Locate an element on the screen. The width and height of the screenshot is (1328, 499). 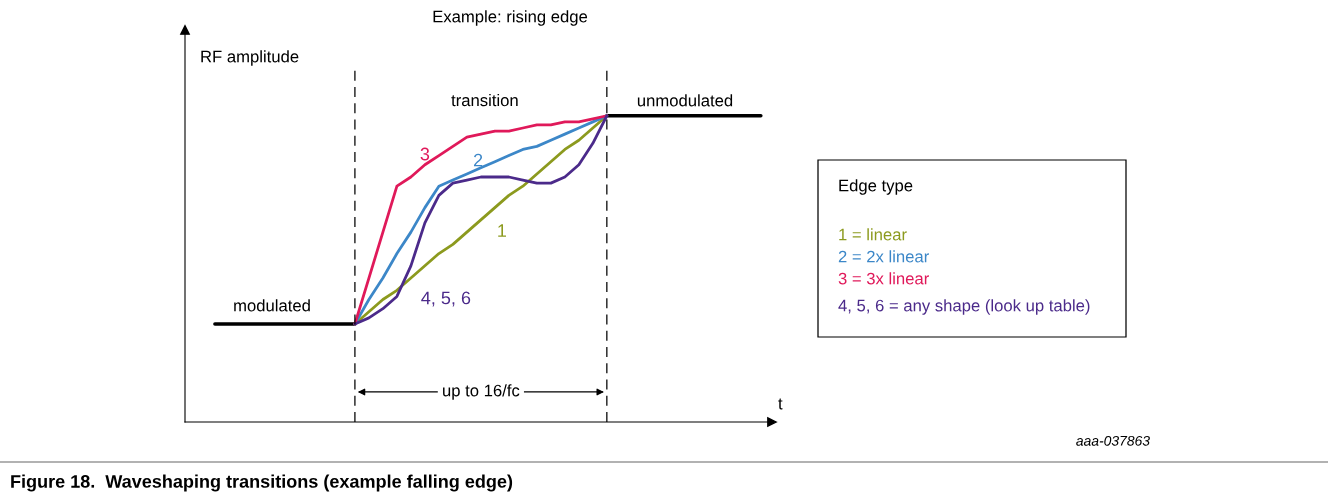
annotation: modulated is located at coordinates (272, 305).